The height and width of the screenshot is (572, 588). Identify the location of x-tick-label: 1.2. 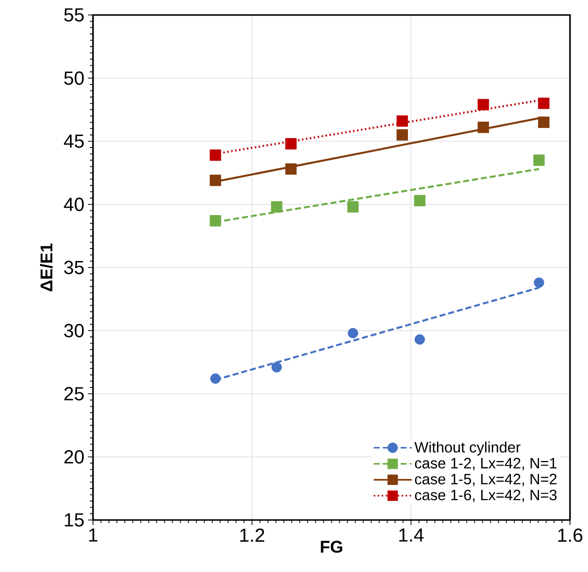
(252, 535).